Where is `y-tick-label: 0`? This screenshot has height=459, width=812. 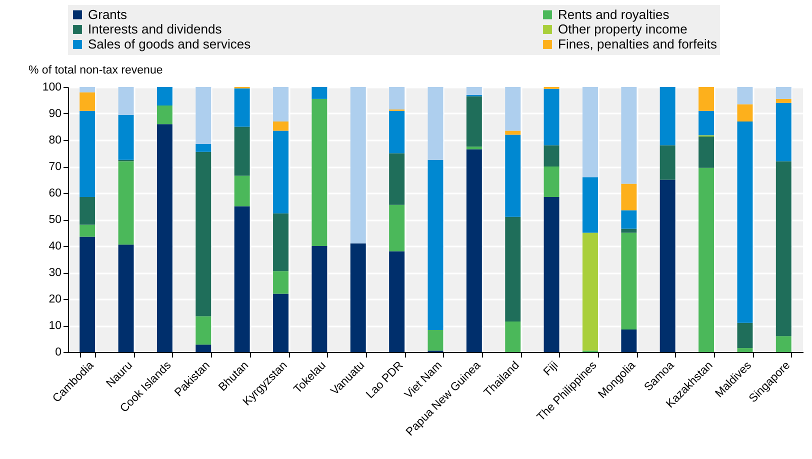 y-tick-label: 0 is located at coordinates (58, 352).